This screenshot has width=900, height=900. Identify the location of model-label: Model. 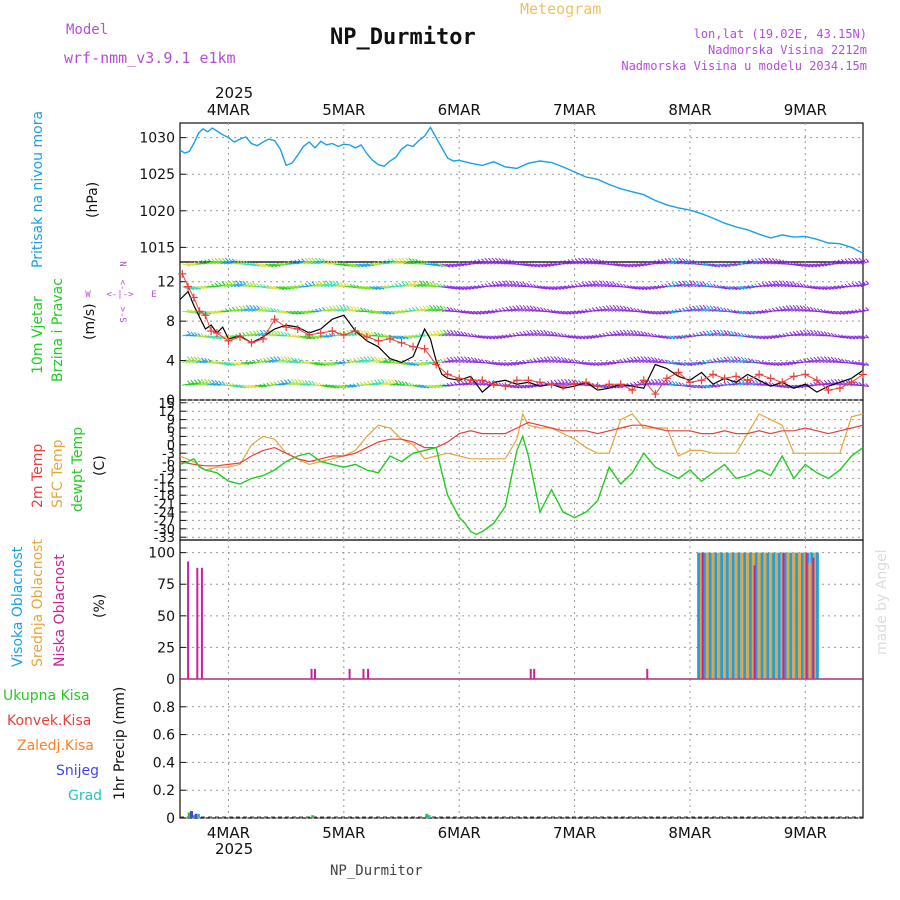
(87, 30).